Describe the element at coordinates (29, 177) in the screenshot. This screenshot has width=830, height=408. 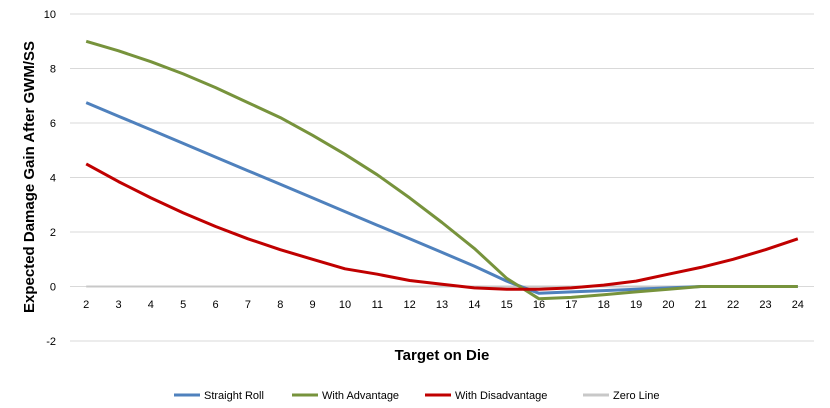
I see `y-axis-title: Expected Damage Gain After GWM/SS` at that location.